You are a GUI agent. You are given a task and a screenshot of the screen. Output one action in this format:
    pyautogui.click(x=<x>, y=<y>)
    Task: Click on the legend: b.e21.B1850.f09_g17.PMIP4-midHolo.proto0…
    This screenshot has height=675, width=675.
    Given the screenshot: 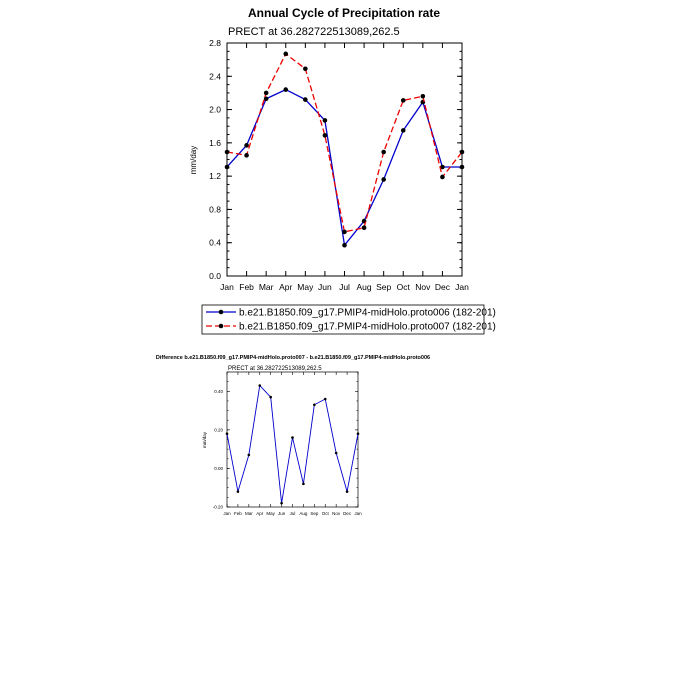 What is the action you would take?
    pyautogui.click(x=351, y=320)
    